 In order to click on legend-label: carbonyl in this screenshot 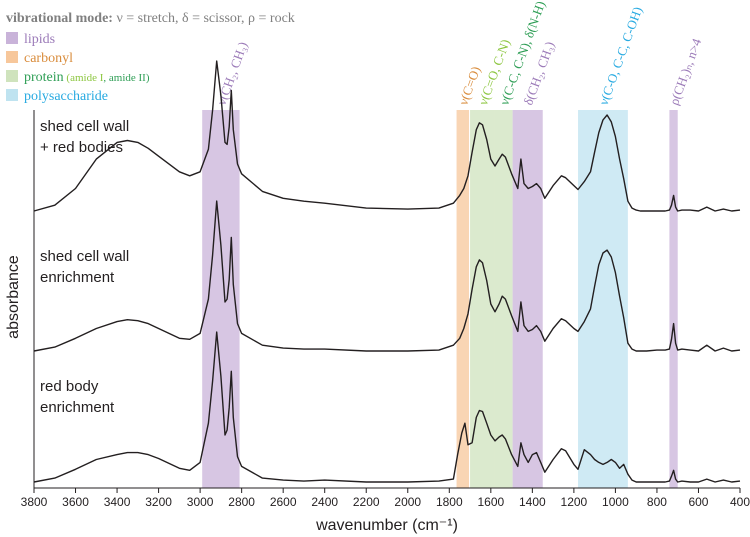, I will do `click(48, 58)`.